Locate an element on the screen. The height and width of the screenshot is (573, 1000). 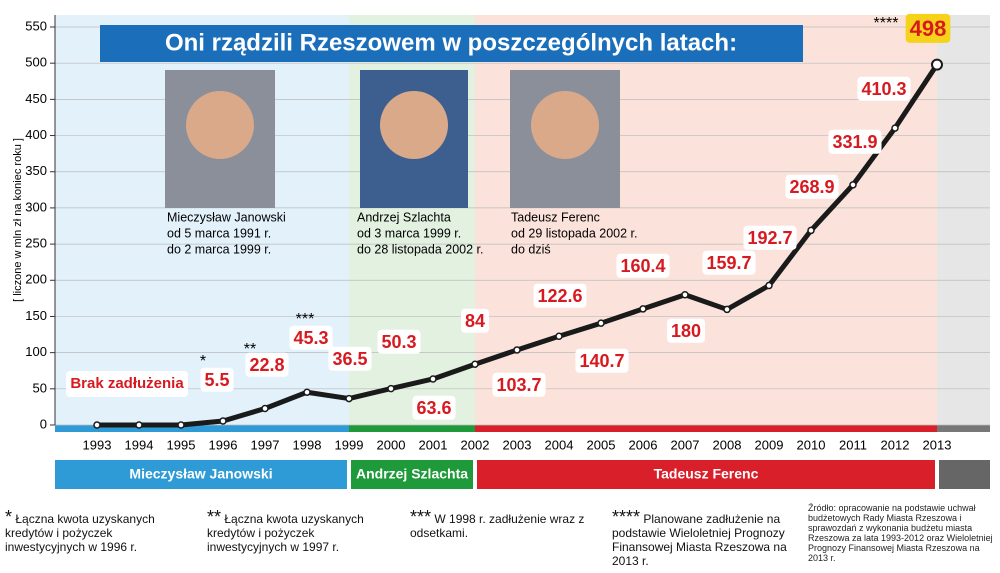
photo-caption: do dziś is located at coordinates (531, 249).